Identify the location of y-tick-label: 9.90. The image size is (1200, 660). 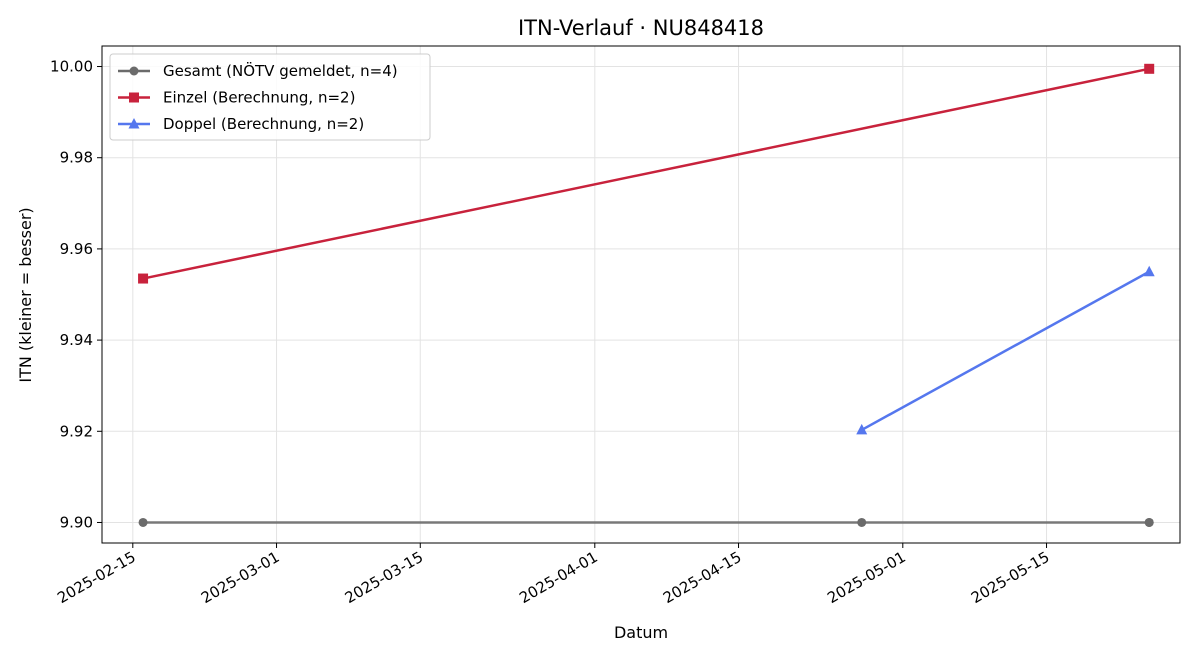
(76, 522).